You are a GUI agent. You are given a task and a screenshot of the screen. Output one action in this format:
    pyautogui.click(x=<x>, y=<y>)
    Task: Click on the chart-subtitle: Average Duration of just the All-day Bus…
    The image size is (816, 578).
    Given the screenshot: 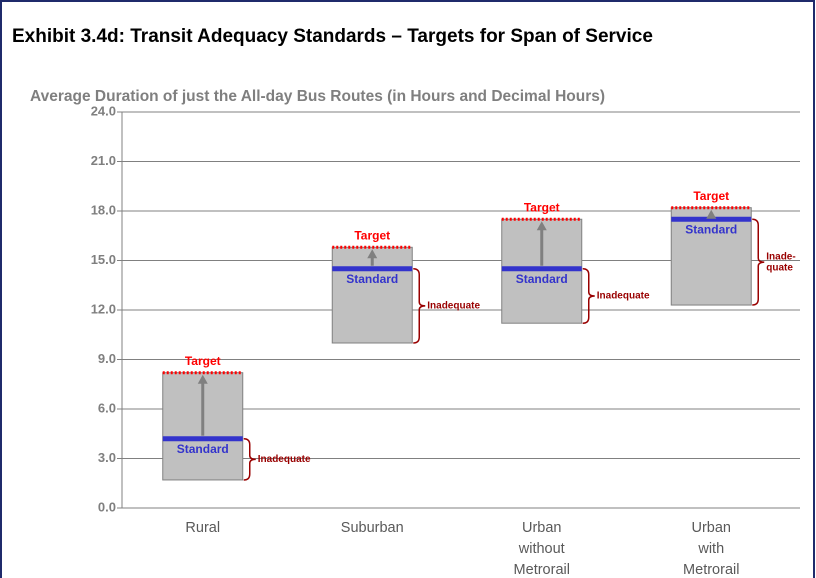 What is the action you would take?
    pyautogui.click(x=317, y=96)
    